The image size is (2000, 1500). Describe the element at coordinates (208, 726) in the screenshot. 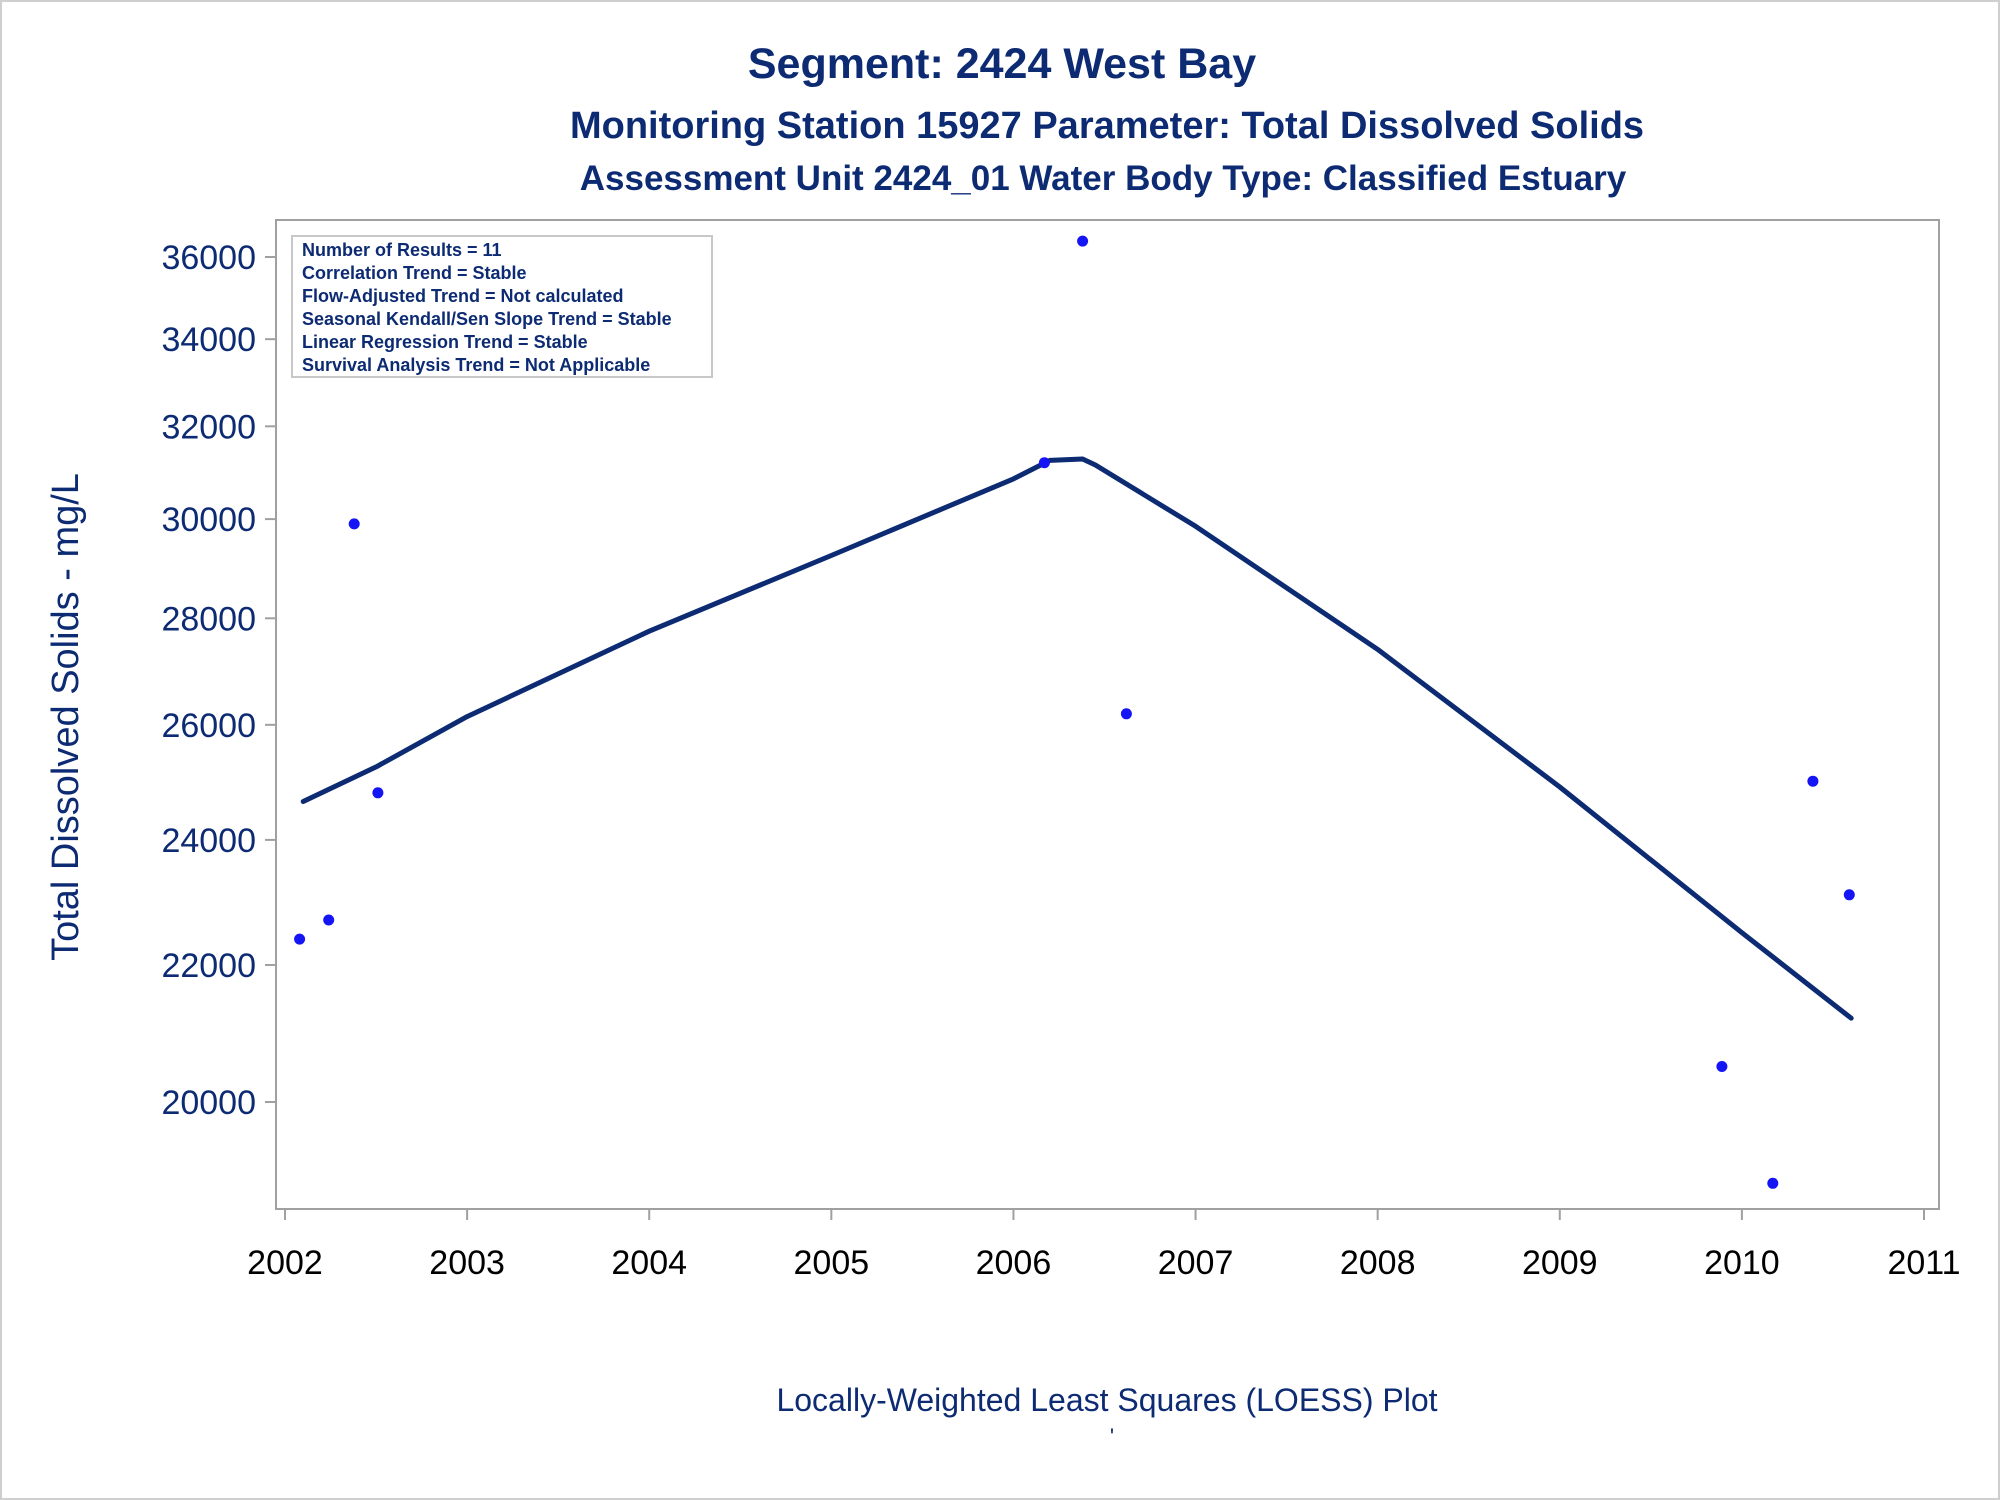

I see `y-tick-label: 26000` at that location.